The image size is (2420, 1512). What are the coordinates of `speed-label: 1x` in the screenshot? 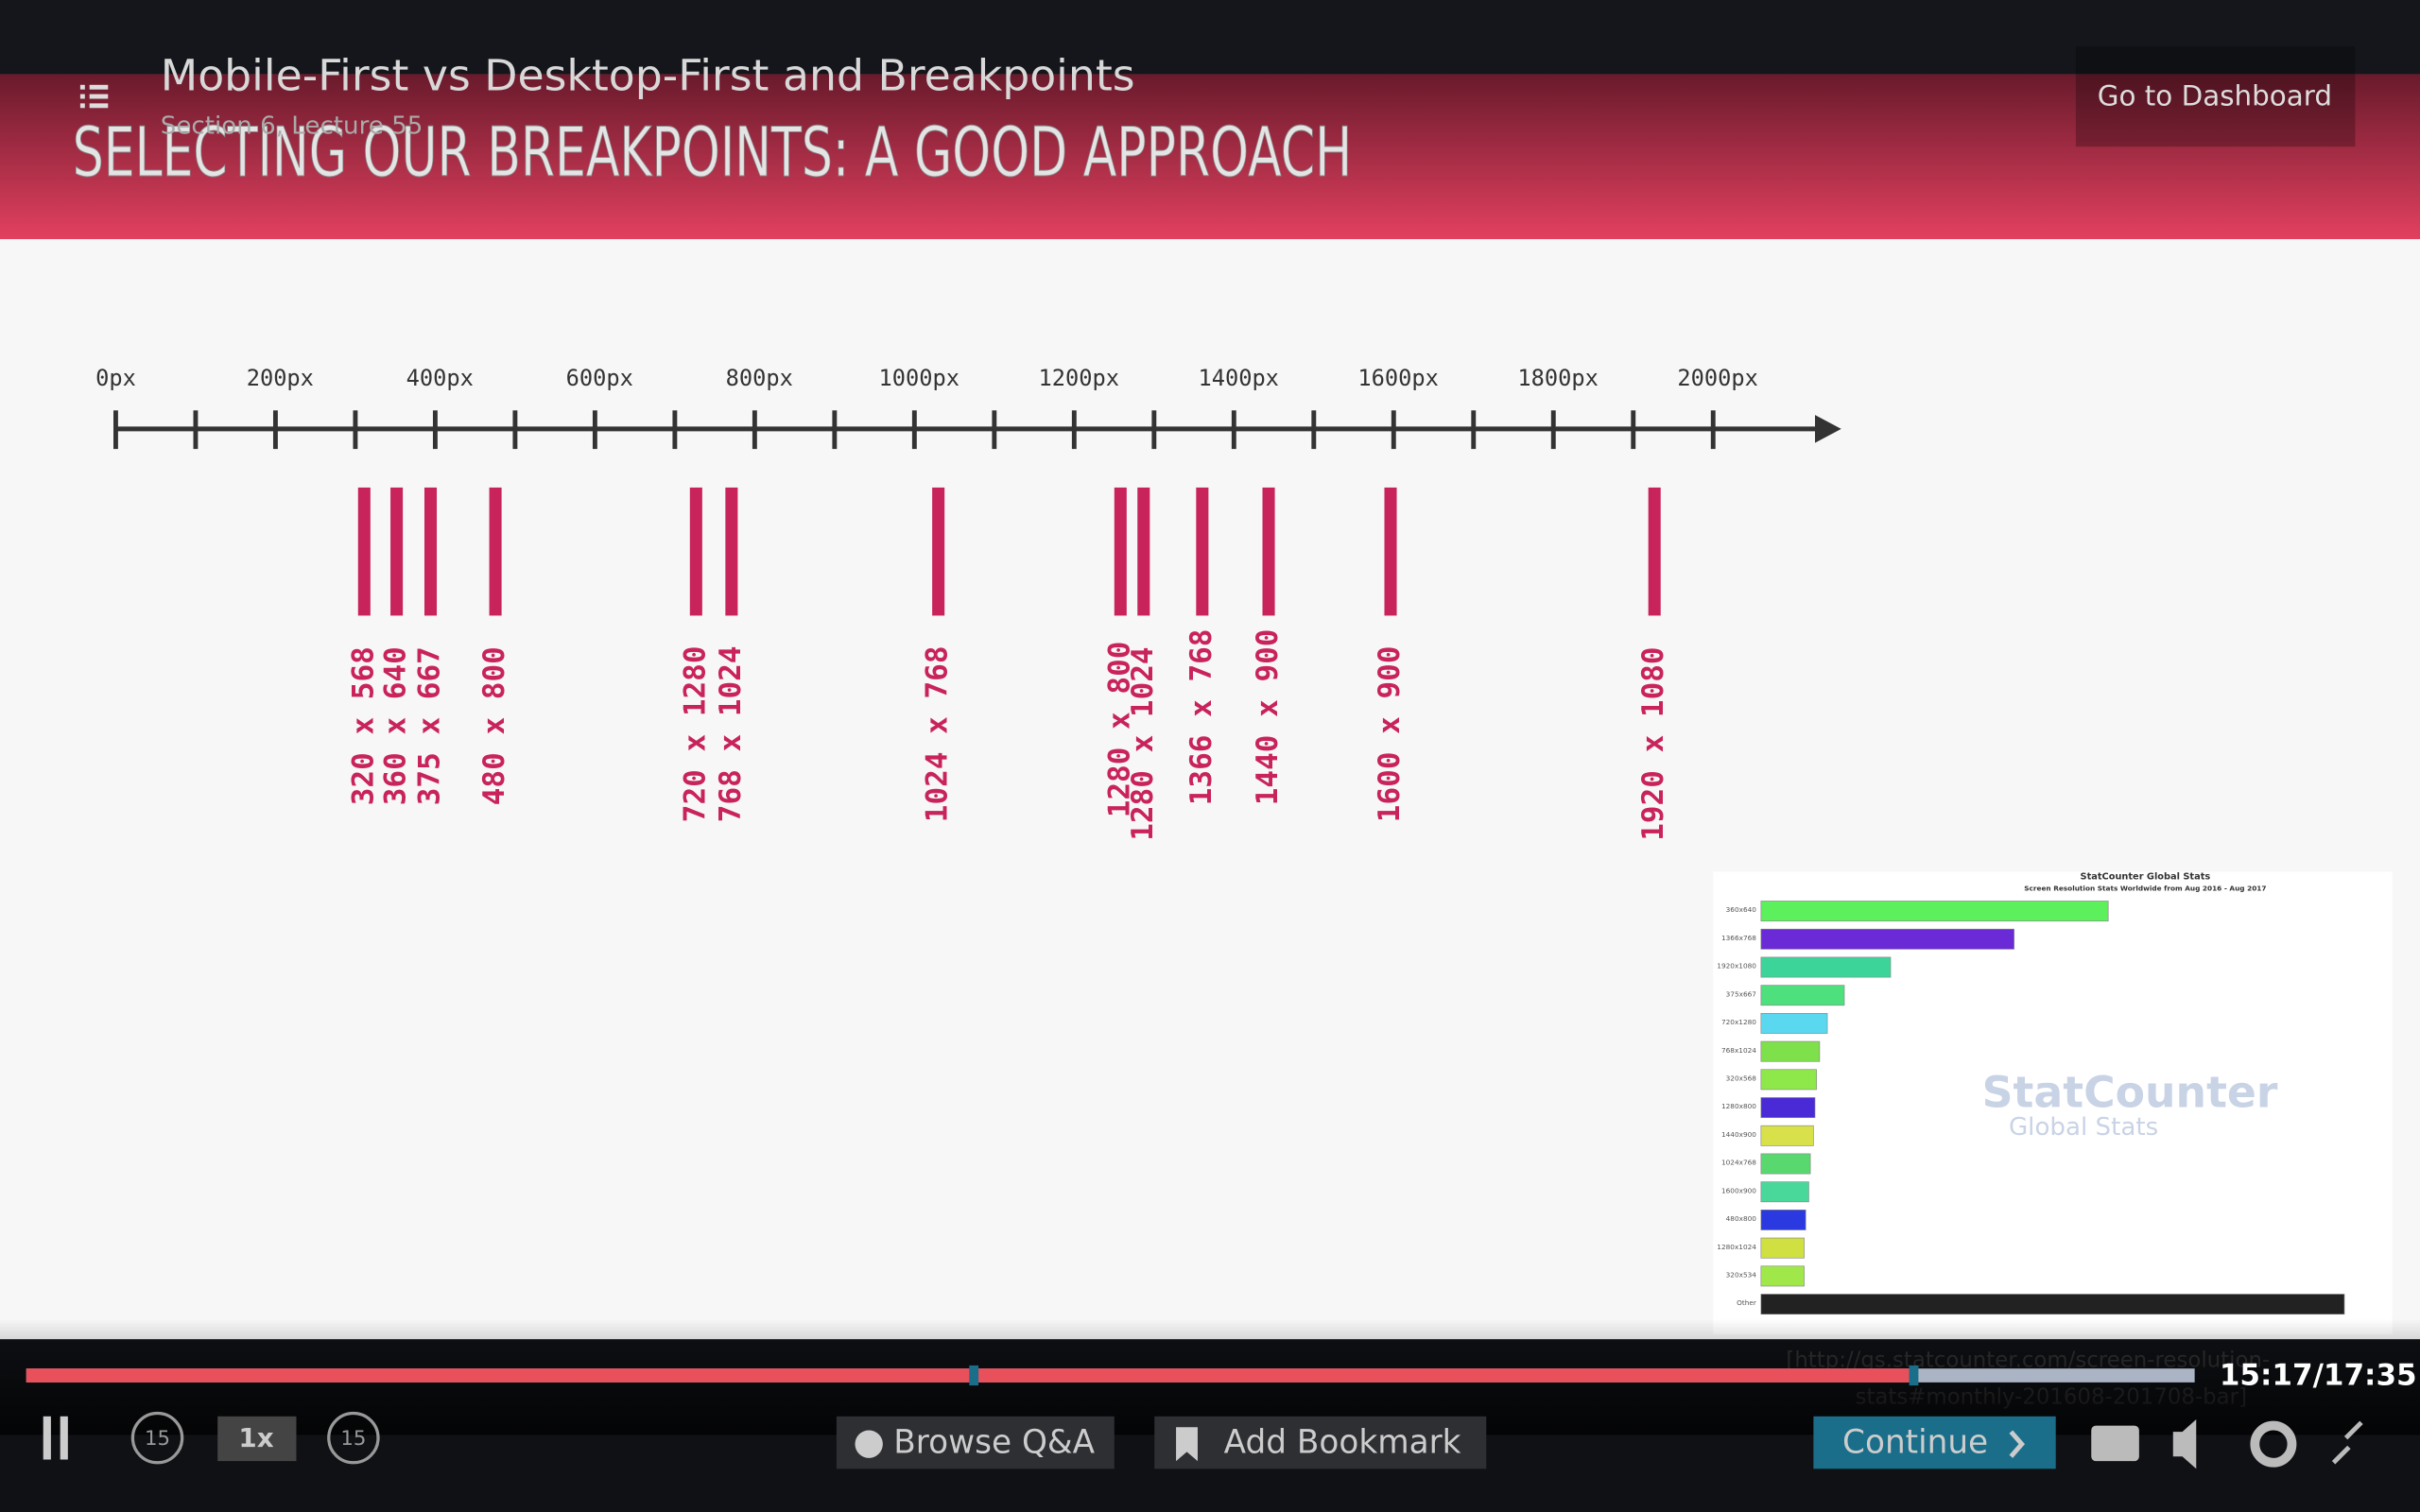 It's located at (256, 1437).